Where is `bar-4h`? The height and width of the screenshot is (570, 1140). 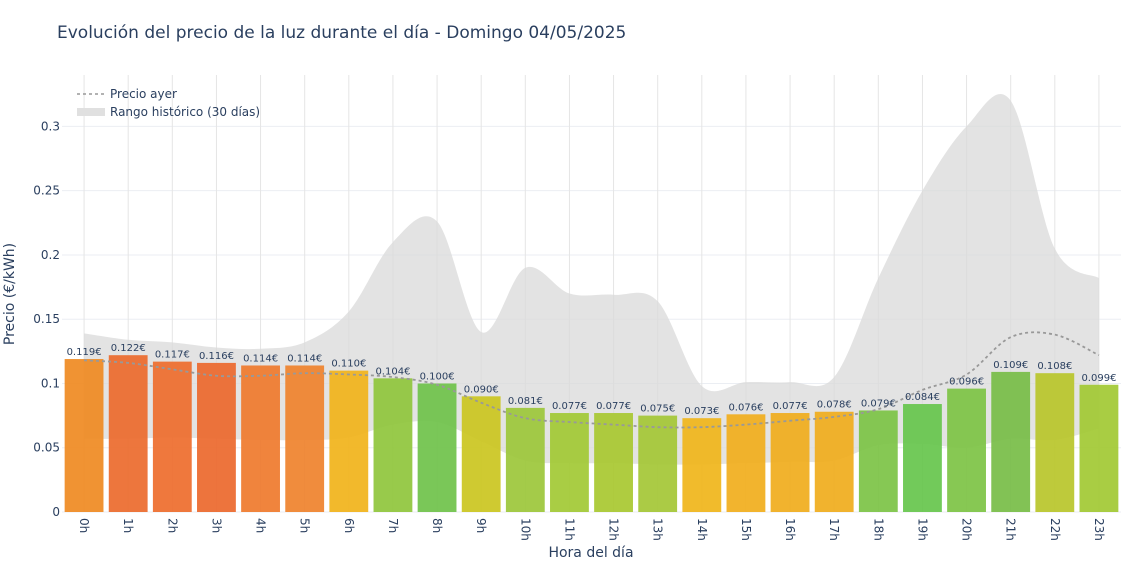
bar-4h is located at coordinates (260, 438).